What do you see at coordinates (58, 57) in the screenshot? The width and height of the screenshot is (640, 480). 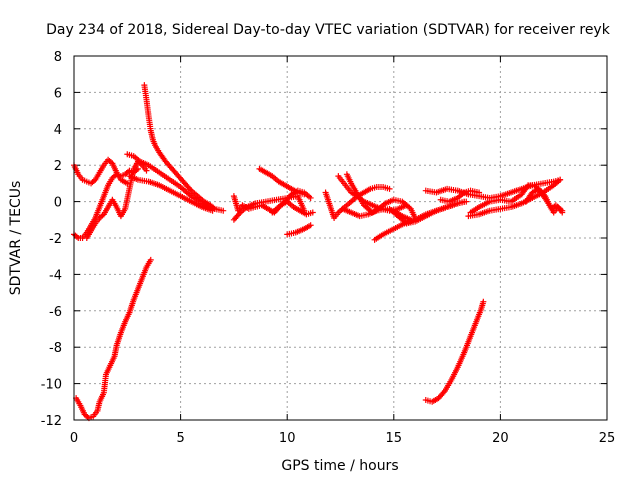 I see `y-tick-label: 8` at bounding box center [58, 57].